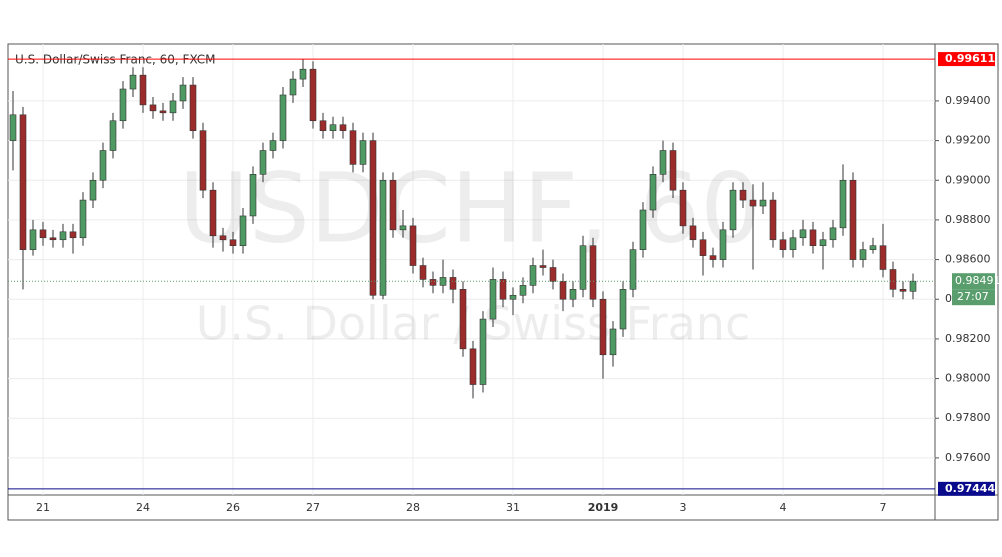 Image resolution: width=1002 pixels, height=557 pixels. Describe the element at coordinates (143, 507) in the screenshot. I see `x-tick-label: 24` at that location.